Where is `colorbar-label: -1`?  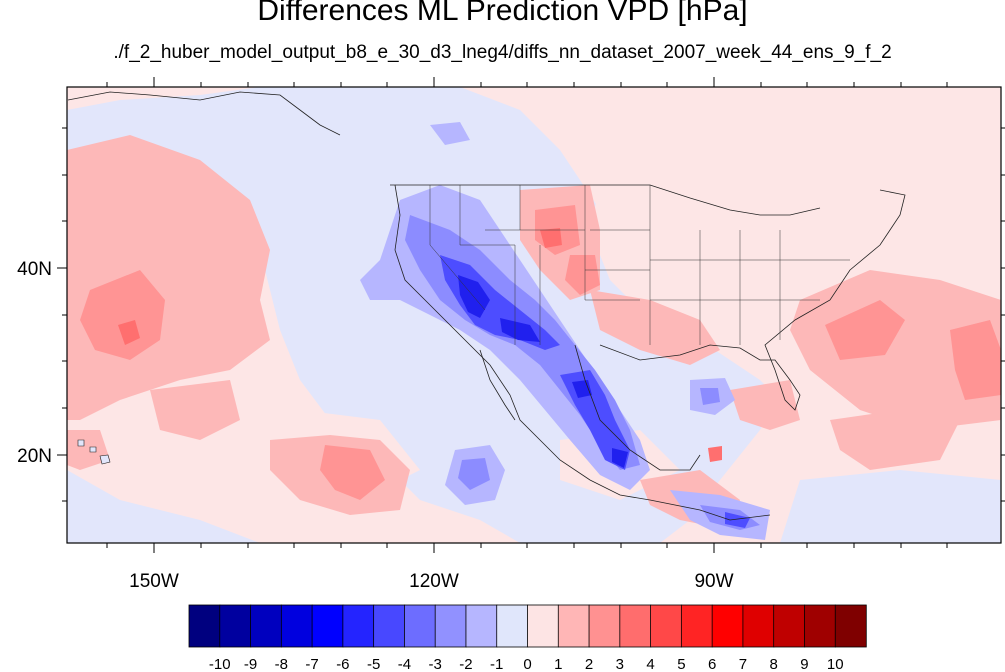 colorbar-label: -1 is located at coordinates (496, 664).